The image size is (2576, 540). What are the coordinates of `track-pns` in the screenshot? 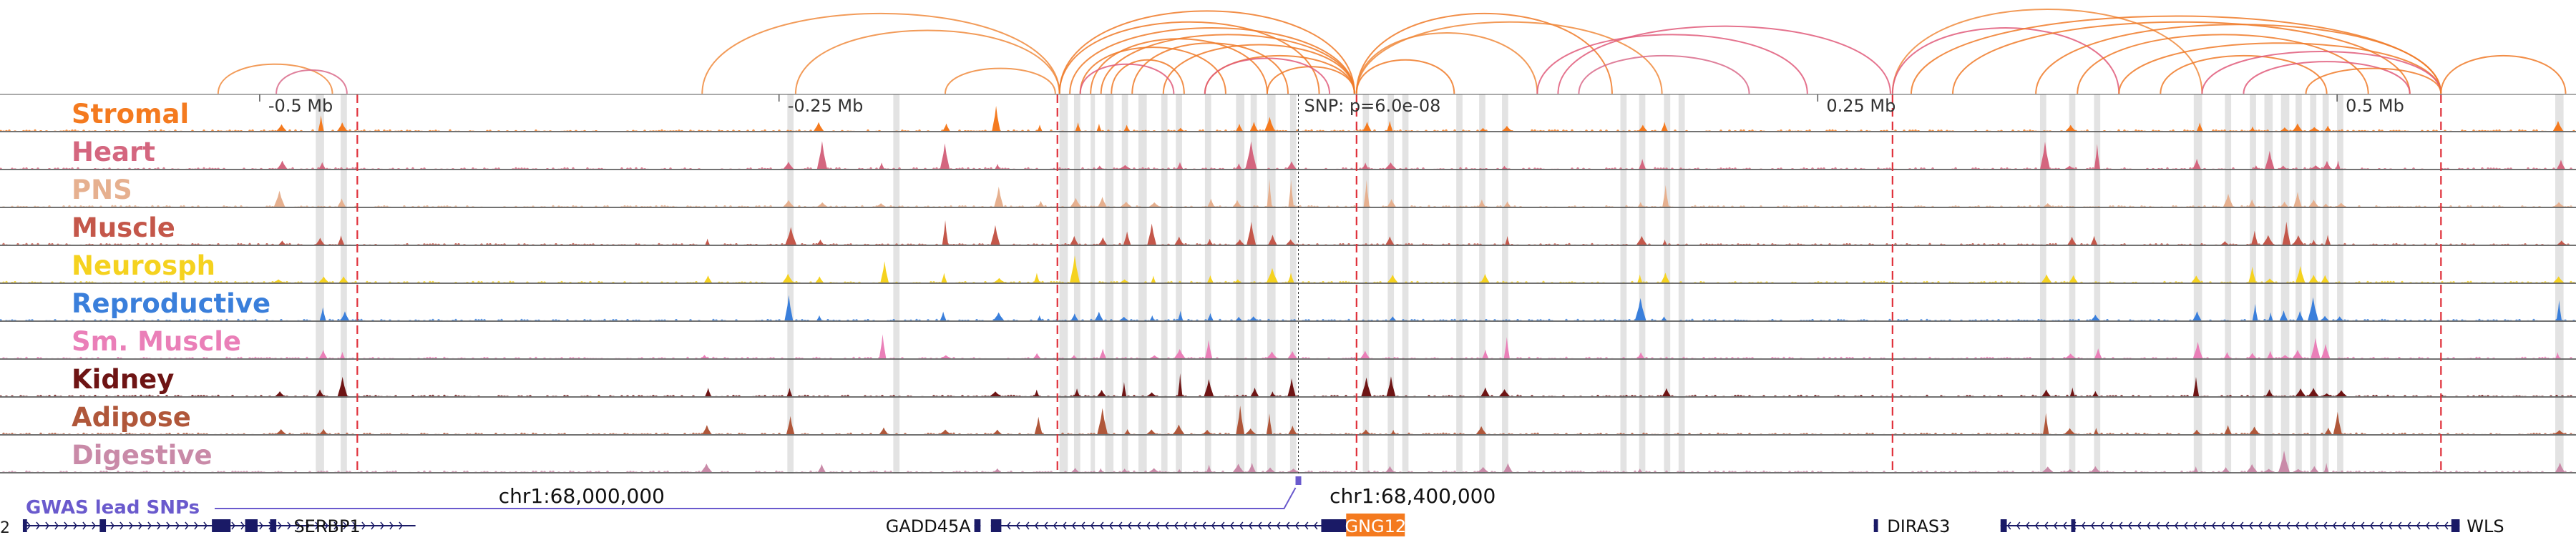 It's located at (1288, 193).